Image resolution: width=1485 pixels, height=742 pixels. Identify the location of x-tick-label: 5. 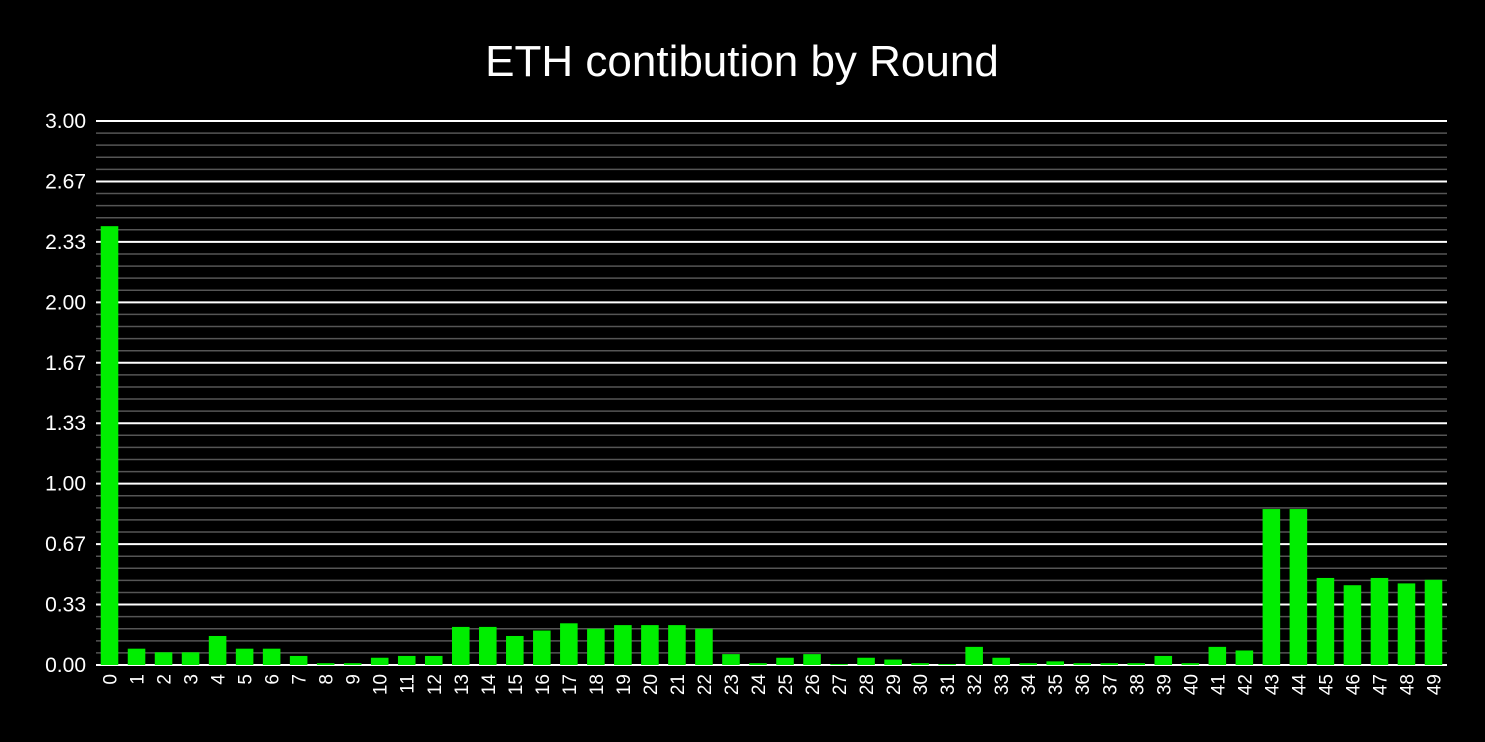
(246, 679).